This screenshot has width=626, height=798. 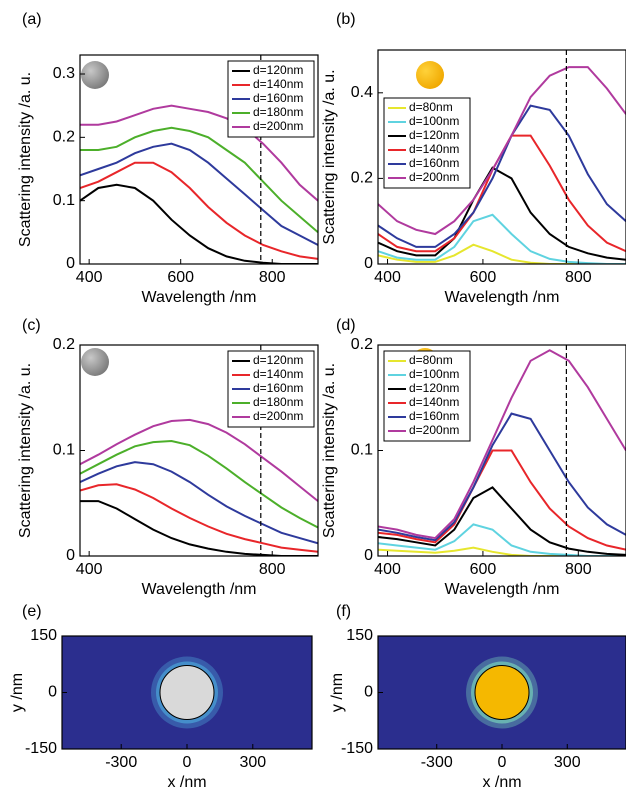 I want to click on panel-label: (c), so click(x=31, y=325).